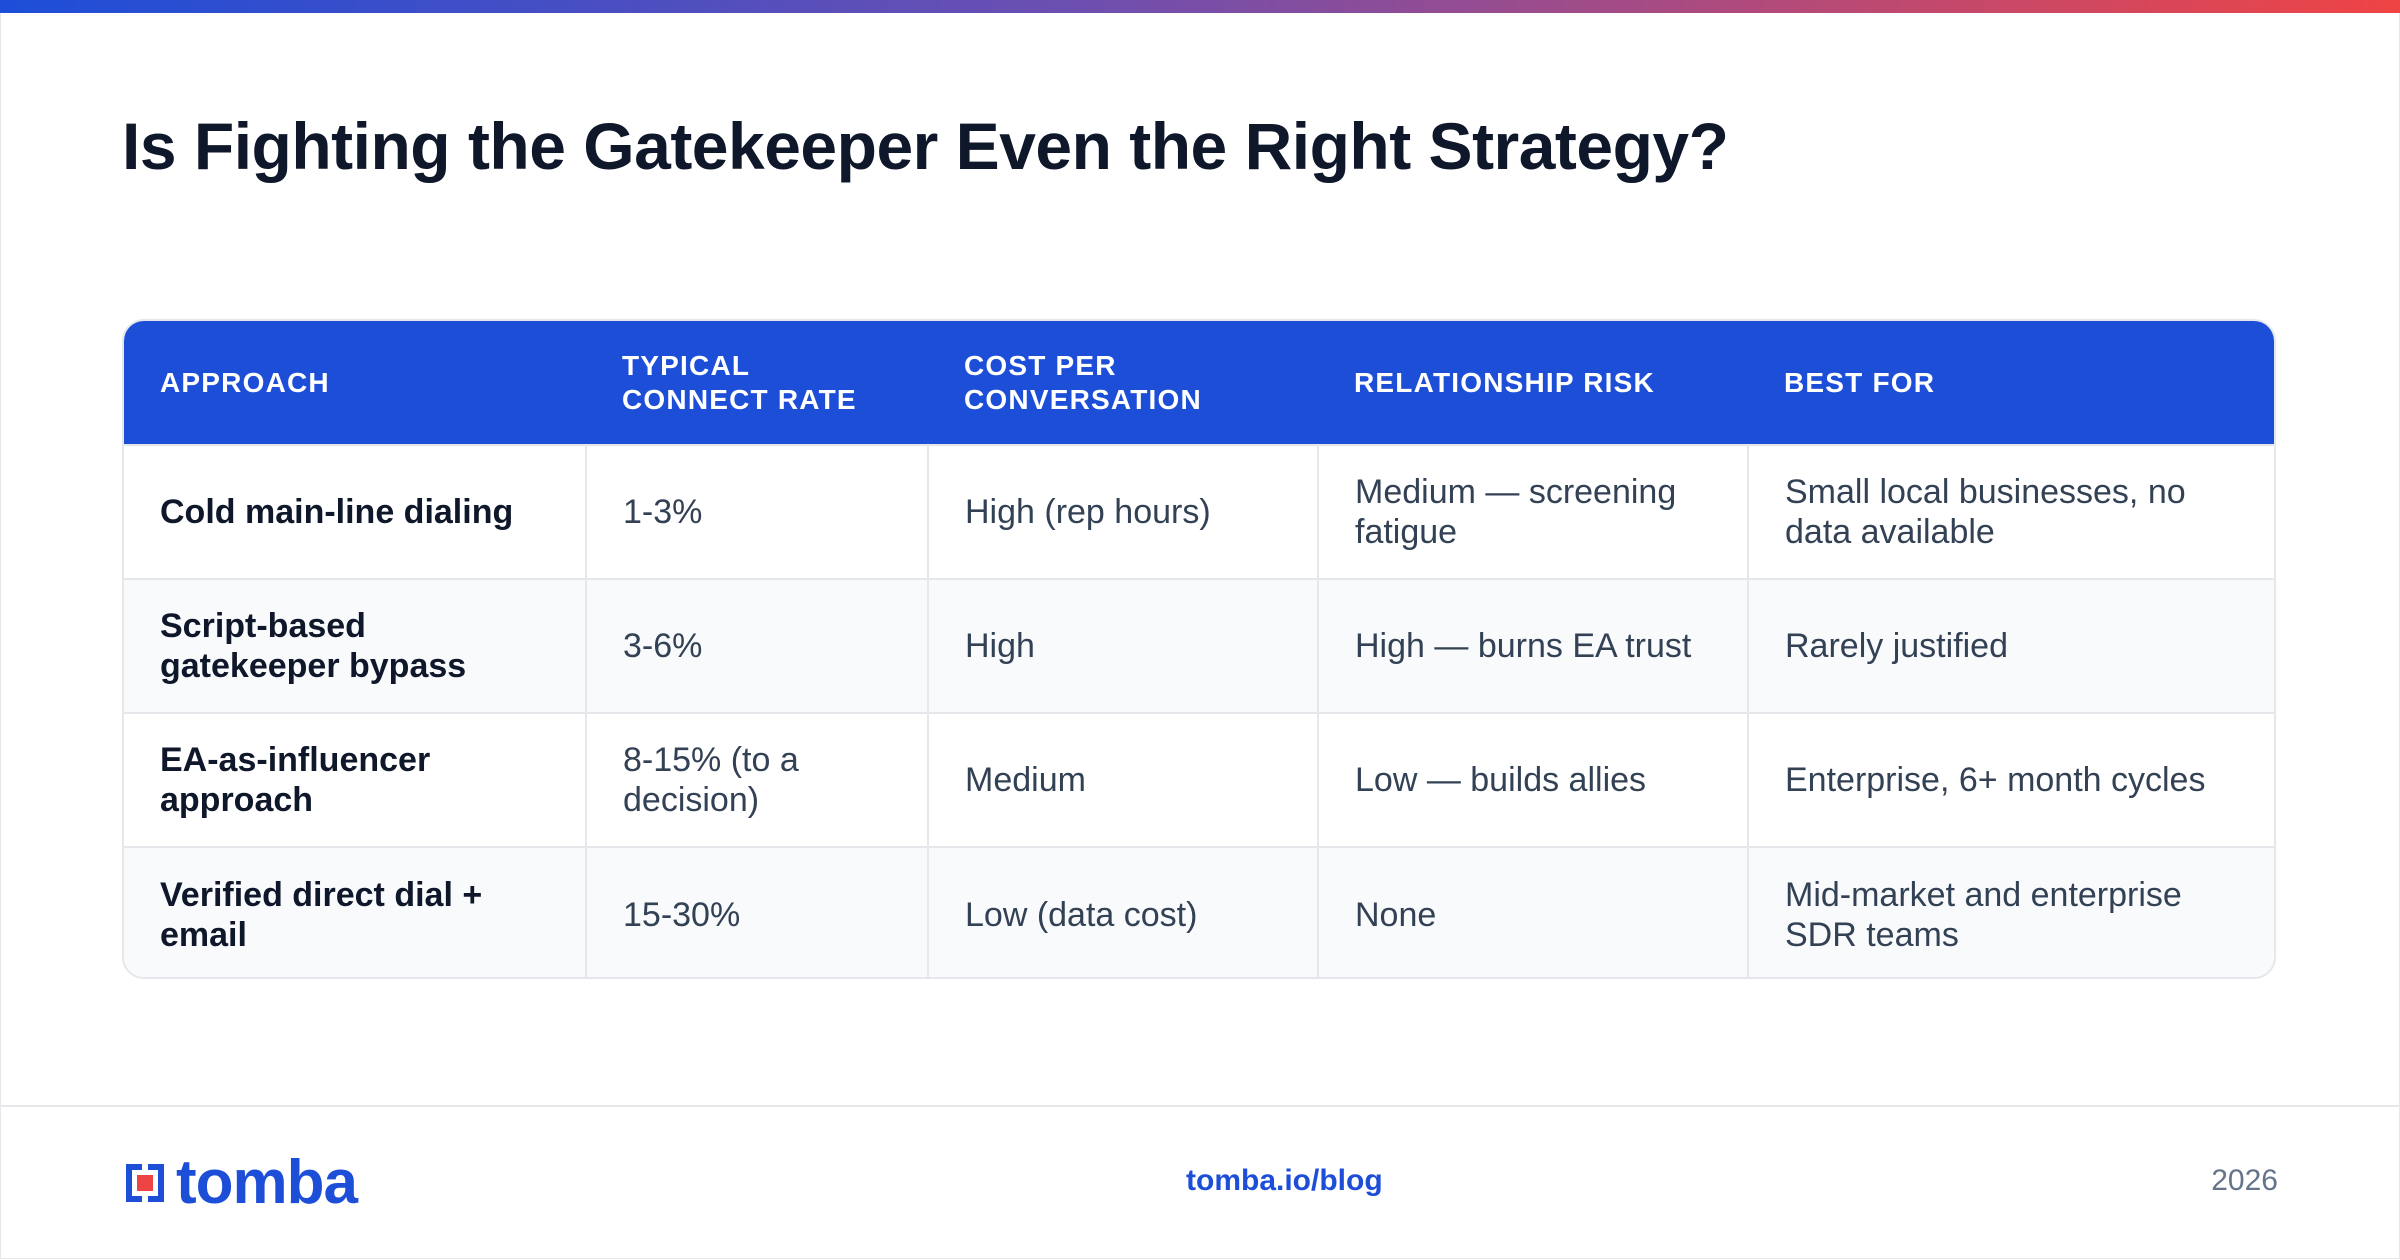 The width and height of the screenshot is (2400, 1260). I want to click on tomba-logo: tomba, so click(240, 1182).